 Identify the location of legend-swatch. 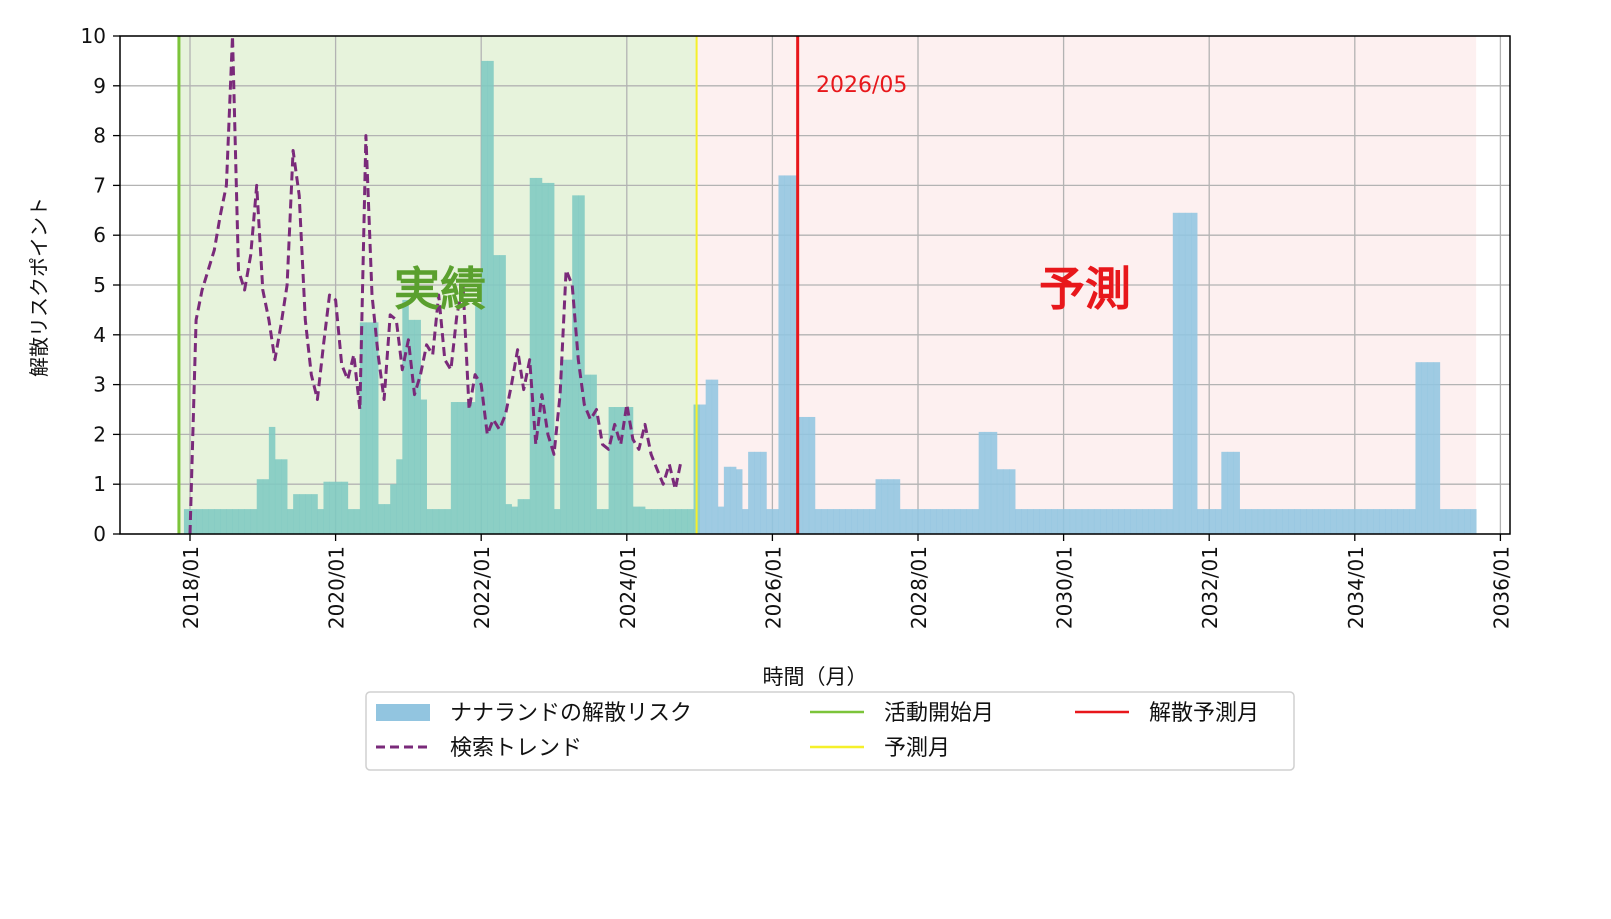
(403, 712).